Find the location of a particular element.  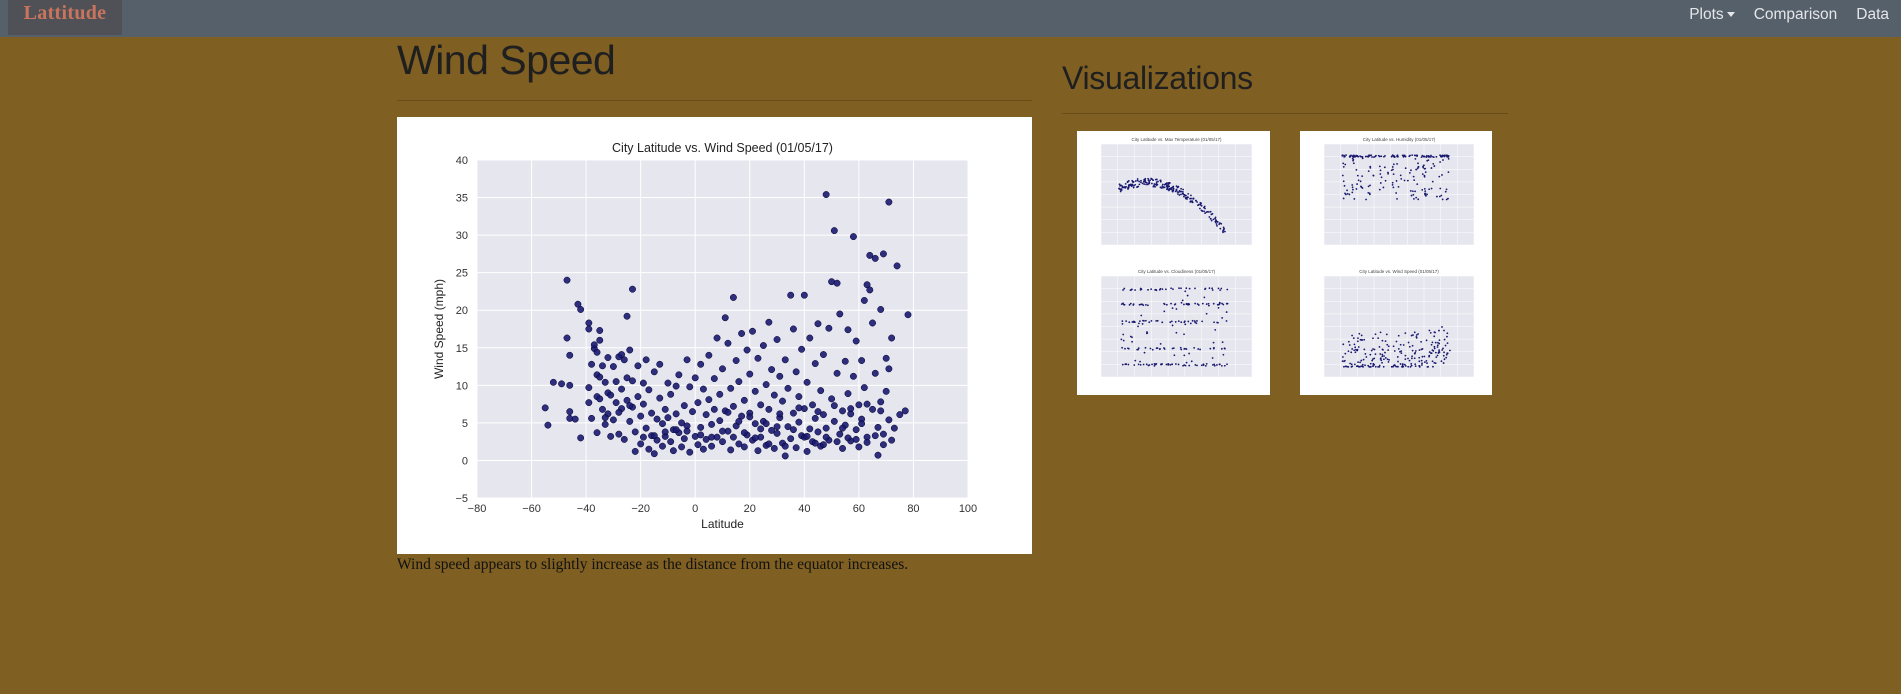

y-tick-label: 35 is located at coordinates (462, 199).